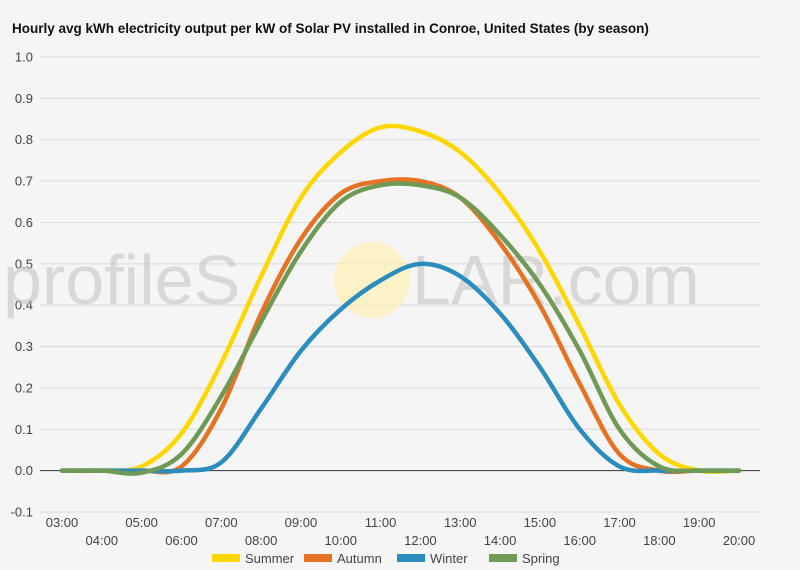 Image resolution: width=800 pixels, height=570 pixels. Describe the element at coordinates (121, 280) in the screenshot. I see `watermark-text-left: profileS` at that location.